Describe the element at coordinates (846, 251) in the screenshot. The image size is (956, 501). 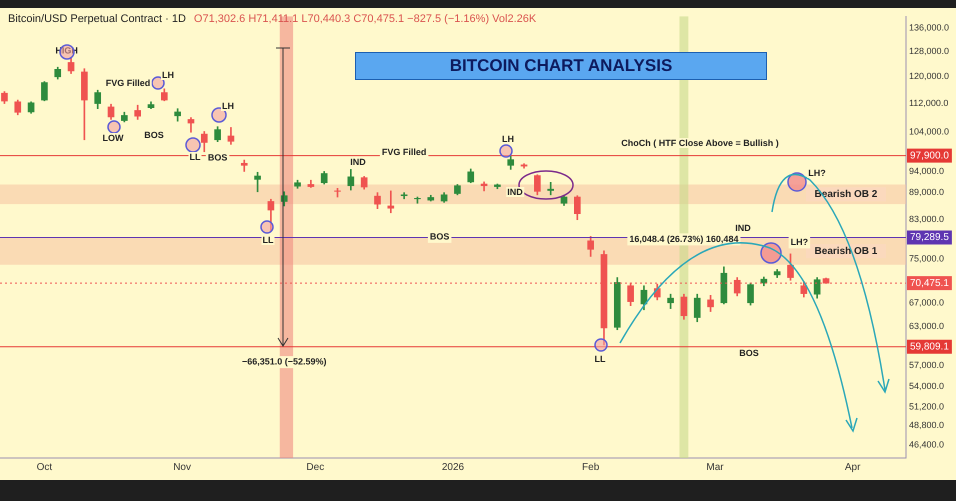
I see `band-label: Bearish OB 1` at that location.